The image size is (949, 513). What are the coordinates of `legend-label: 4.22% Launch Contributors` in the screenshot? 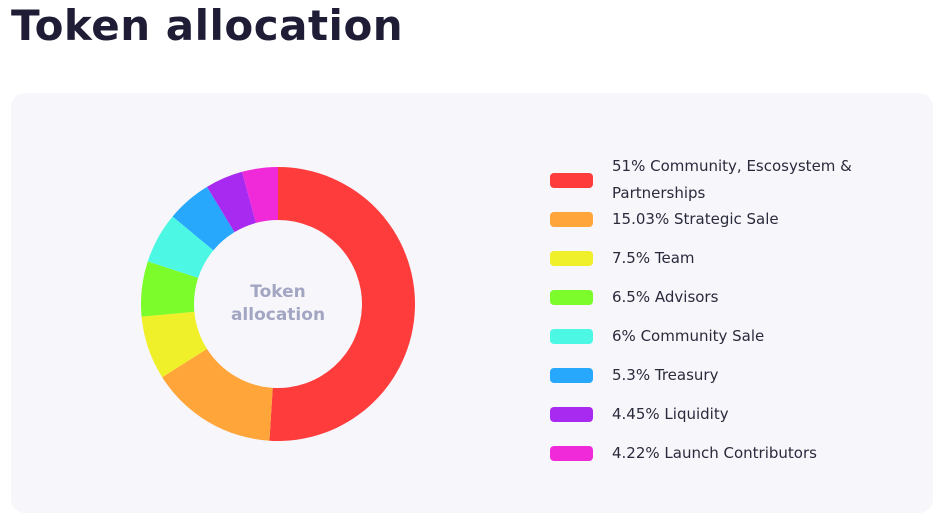 It's located at (714, 453).